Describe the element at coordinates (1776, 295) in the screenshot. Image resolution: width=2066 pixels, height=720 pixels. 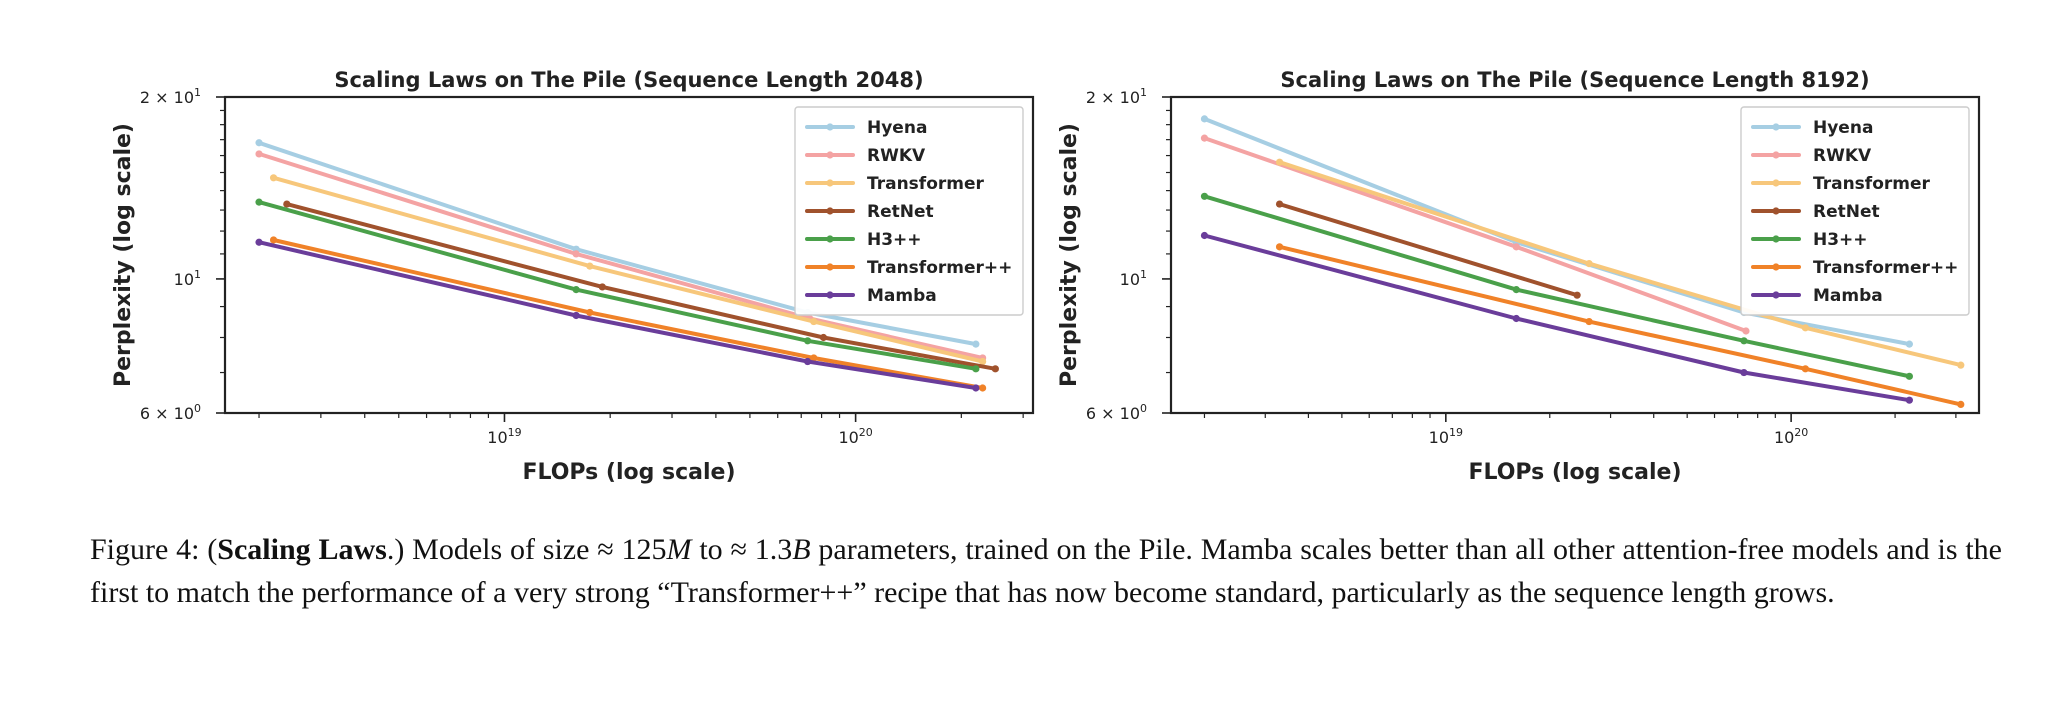
I see `legend-marker-mamba` at that location.